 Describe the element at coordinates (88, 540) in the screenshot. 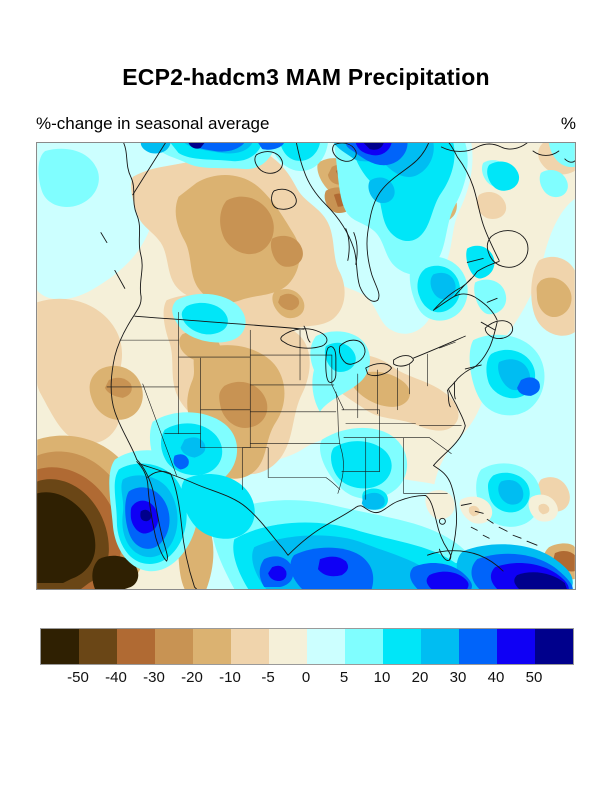

I see `region-blackish-brown` at that location.